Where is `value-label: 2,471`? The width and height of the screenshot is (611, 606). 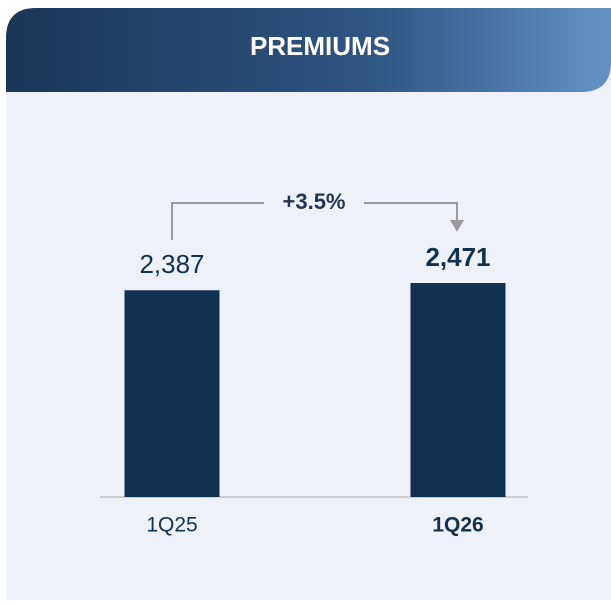 value-label: 2,471 is located at coordinates (457, 257).